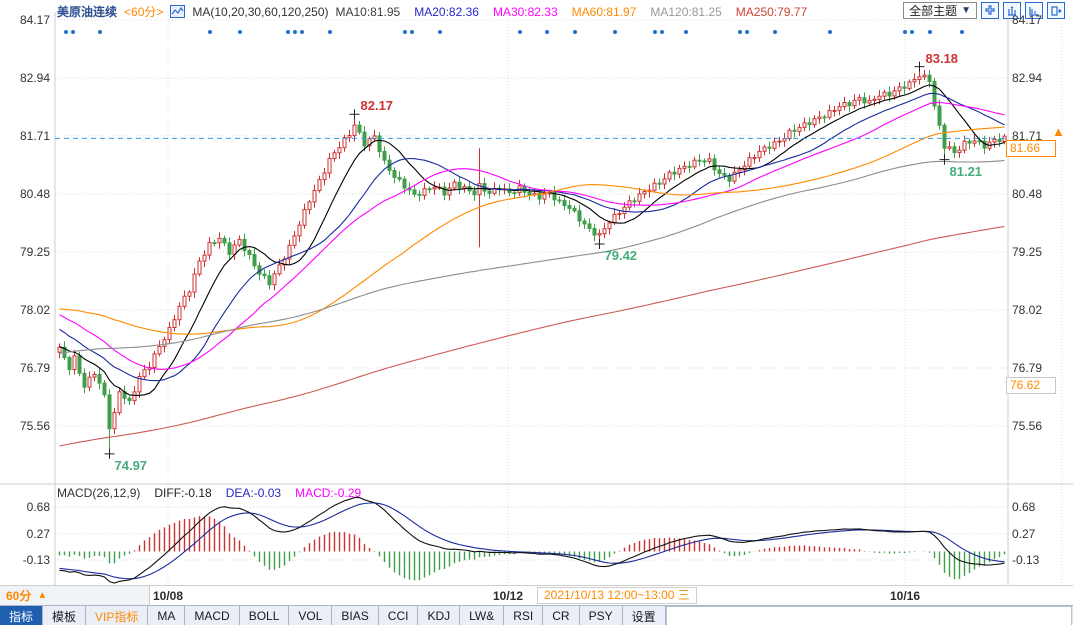 This screenshot has height=625, width=1073. I want to click on period-selector-label: 60分, so click(19, 596).